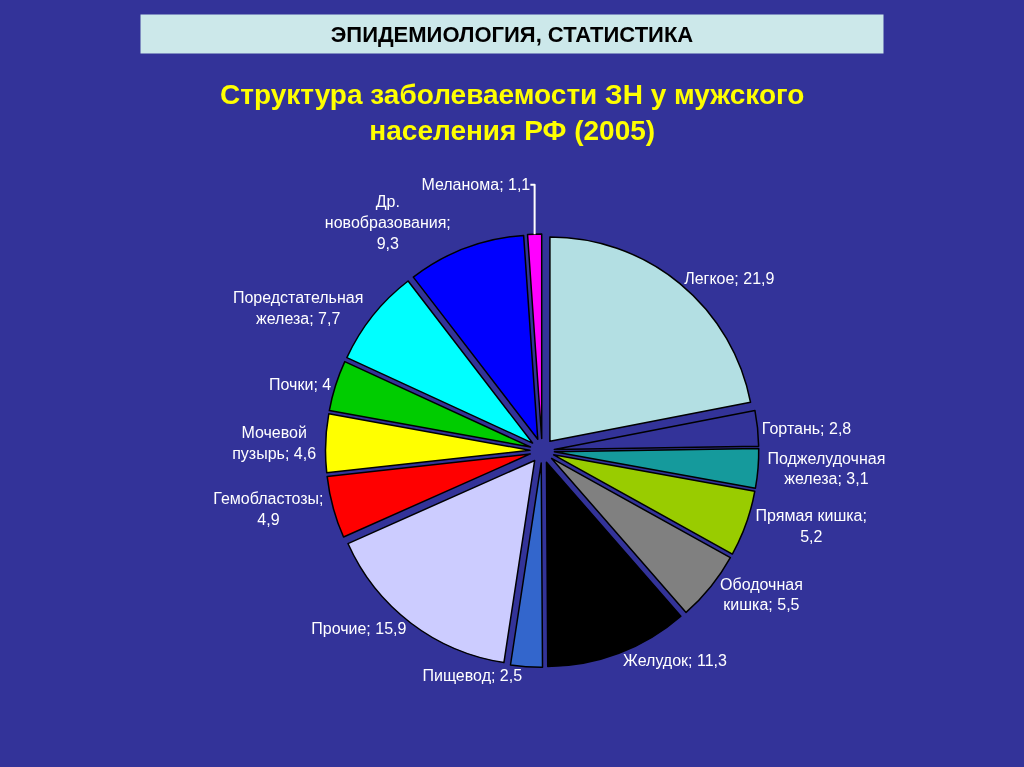 The image size is (1024, 767). What do you see at coordinates (472, 675) in the screenshot?
I see `slice-label: Пищевод; 2,5` at bounding box center [472, 675].